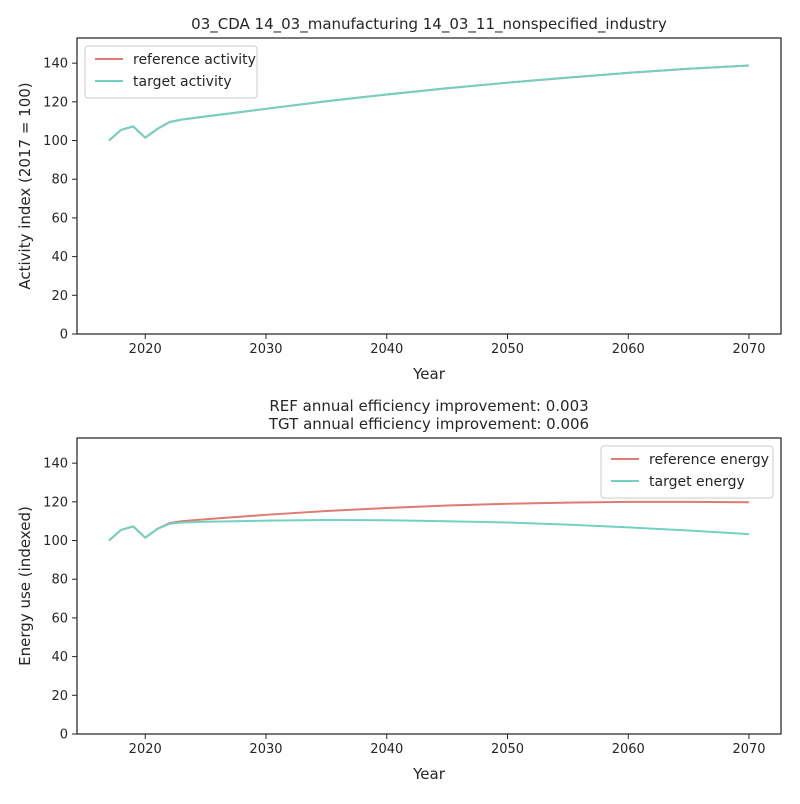 This screenshot has width=800, height=804. I want to click on legend-label-reference-activity: reference activity, so click(194, 60).